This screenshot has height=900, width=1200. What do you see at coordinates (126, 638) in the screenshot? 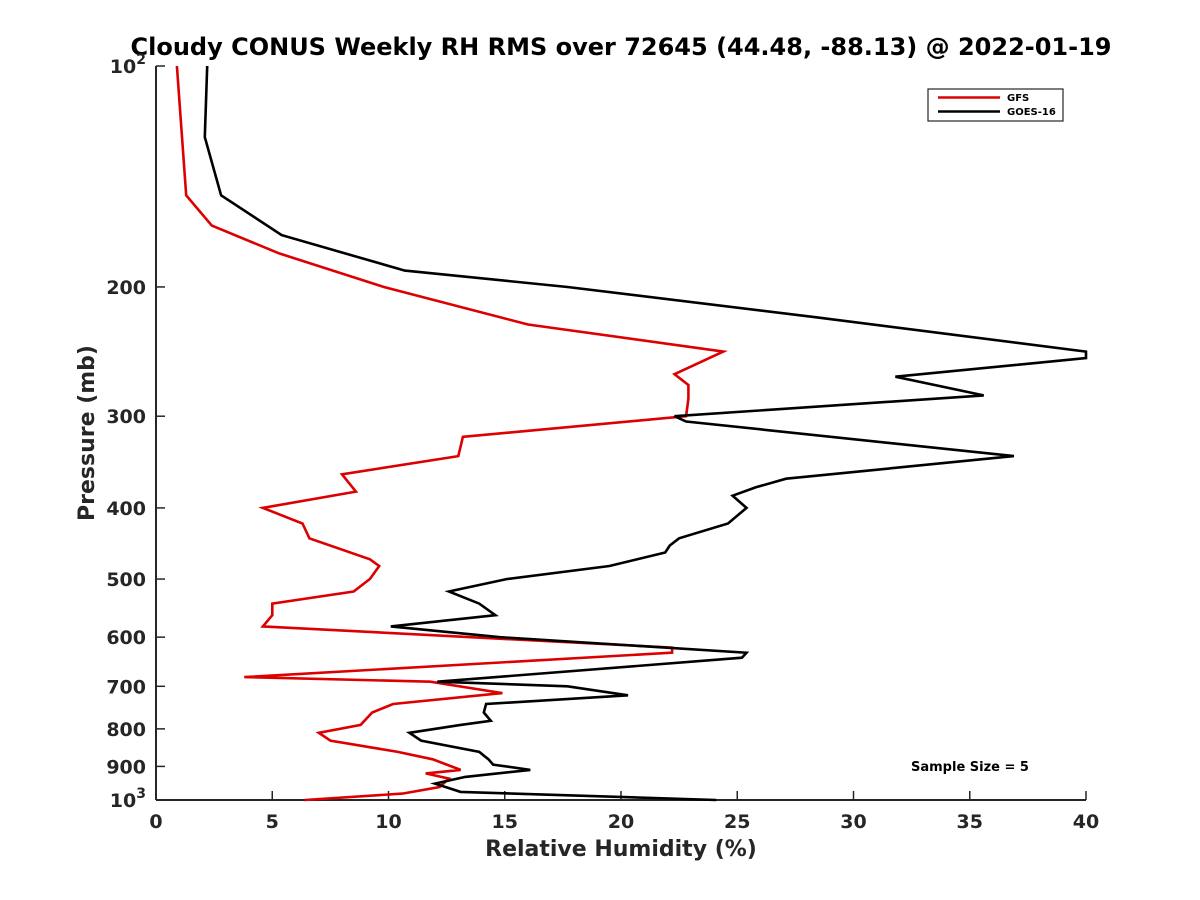
I see `y-tick-label: 600` at bounding box center [126, 638].